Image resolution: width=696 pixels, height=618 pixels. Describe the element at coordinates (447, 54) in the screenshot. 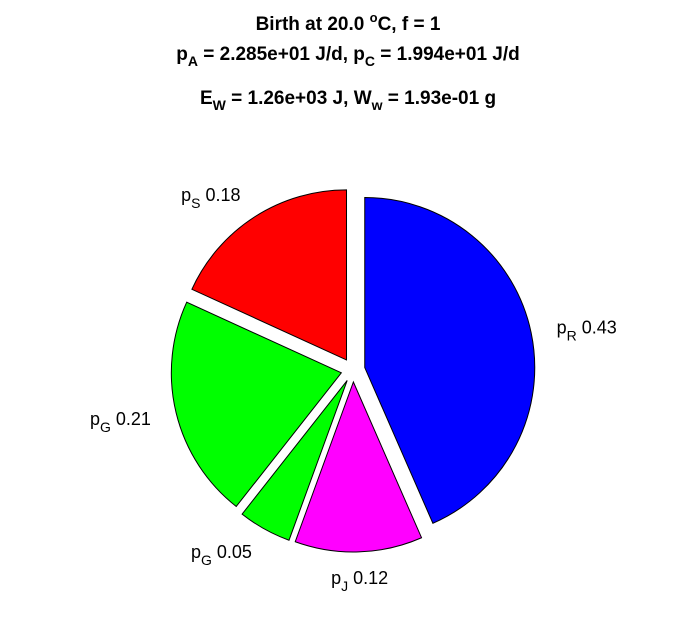

I see `title-pc-value: = 1.994e+01 J/d` at that location.